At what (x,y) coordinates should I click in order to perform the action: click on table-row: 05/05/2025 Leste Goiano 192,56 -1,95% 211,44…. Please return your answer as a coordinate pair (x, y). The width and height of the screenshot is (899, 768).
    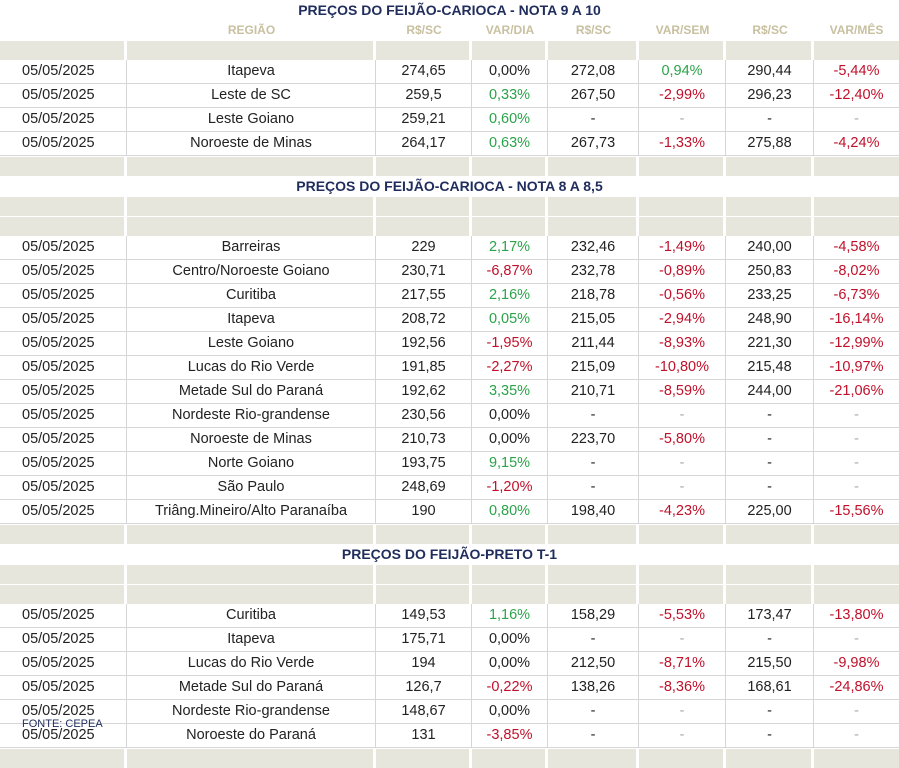
    Looking at the image, I should click on (449, 344).